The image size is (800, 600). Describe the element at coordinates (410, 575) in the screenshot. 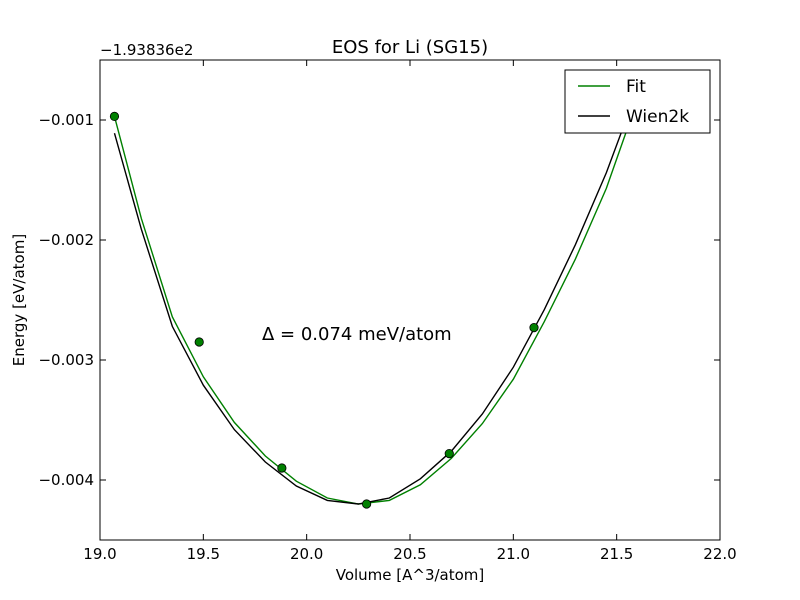

I see `x-axis-label: Volume [A^3/atom]` at that location.